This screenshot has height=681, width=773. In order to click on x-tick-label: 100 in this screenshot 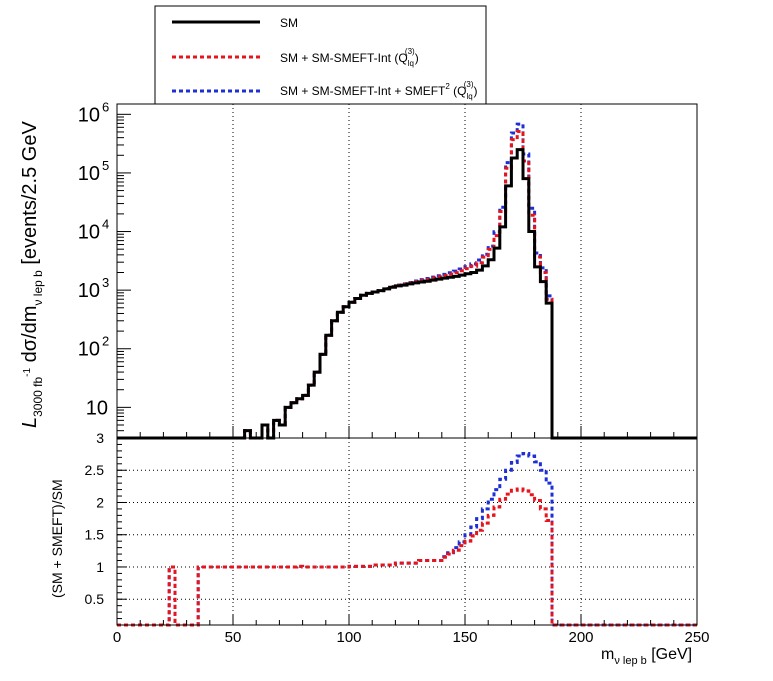, I will do `click(348, 637)`.